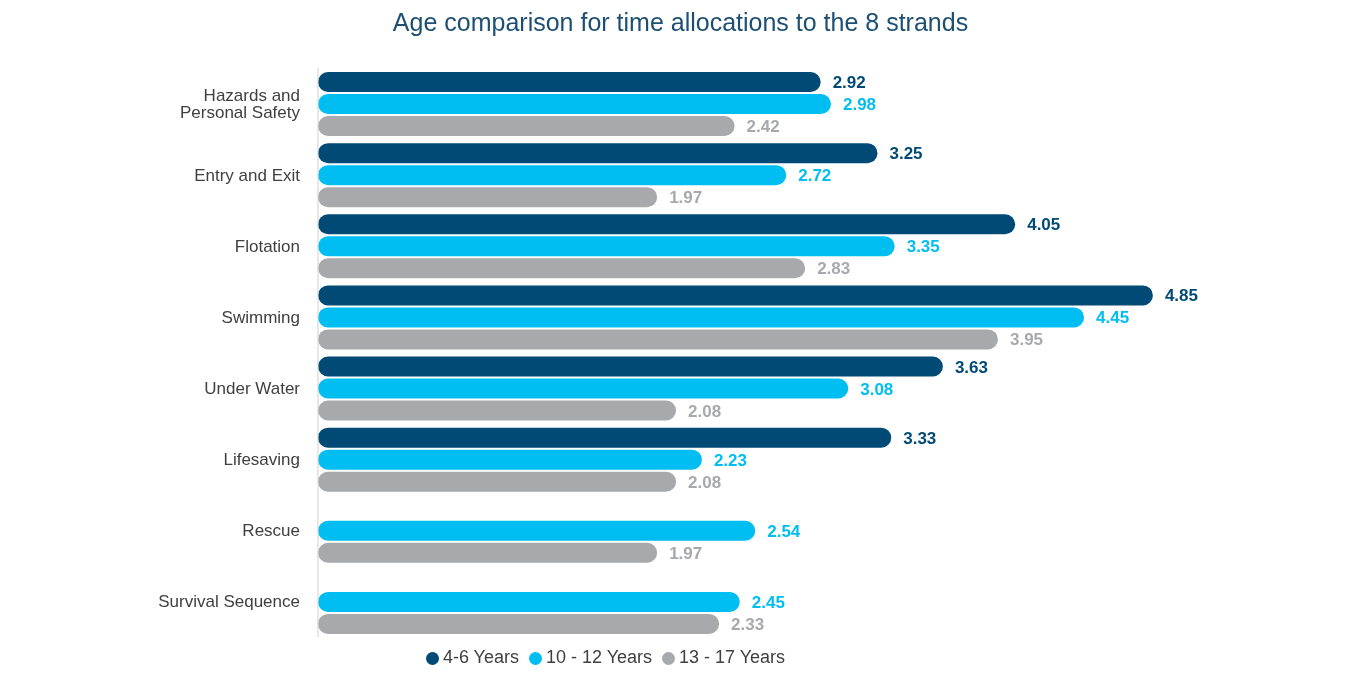  What do you see at coordinates (260, 317) in the screenshot?
I see `y-tick-label: Swimming` at bounding box center [260, 317].